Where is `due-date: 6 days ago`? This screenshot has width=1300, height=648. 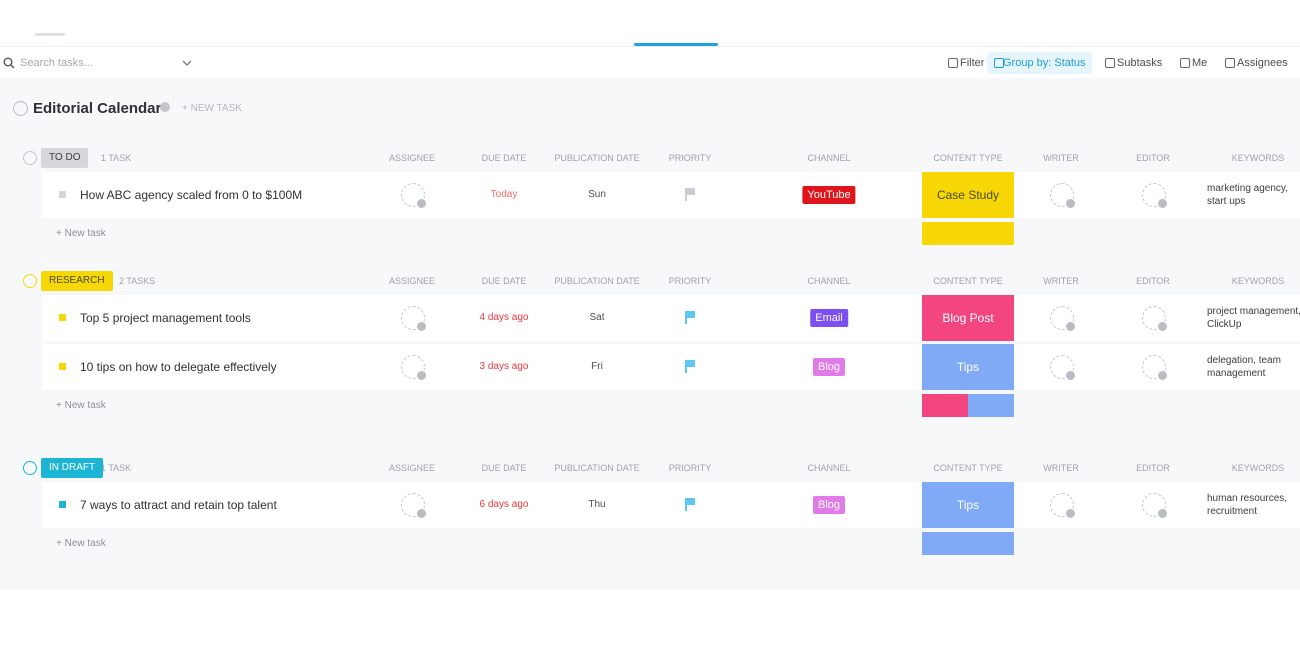
due-date: 6 days ago is located at coordinates (504, 504).